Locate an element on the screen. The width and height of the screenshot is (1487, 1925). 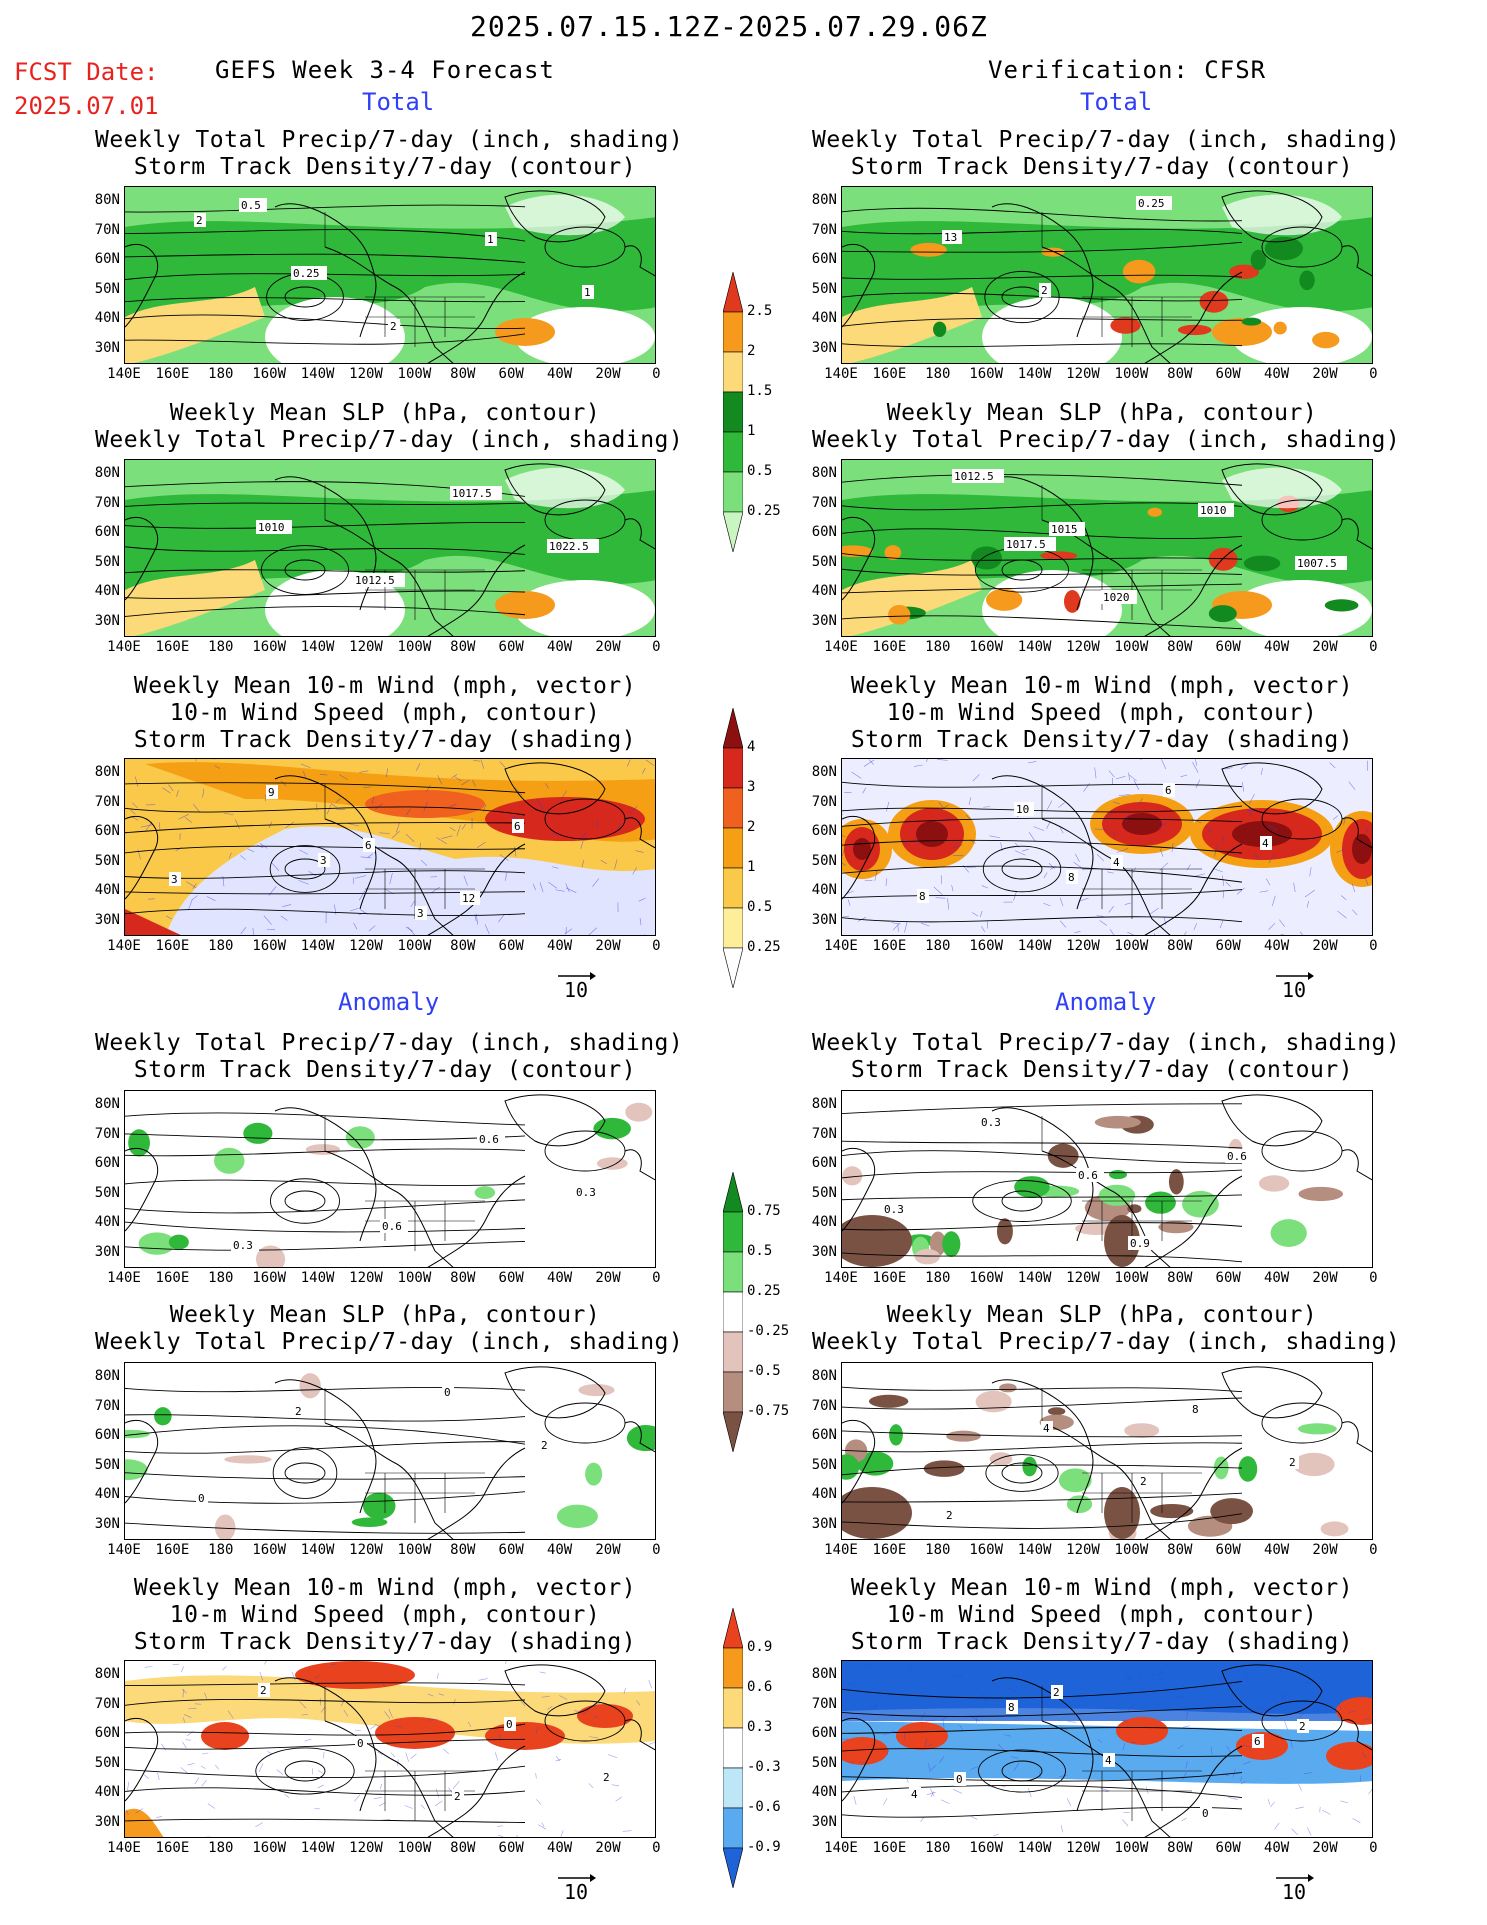
colorbar-label: -0.25 is located at coordinates (768, 1331).